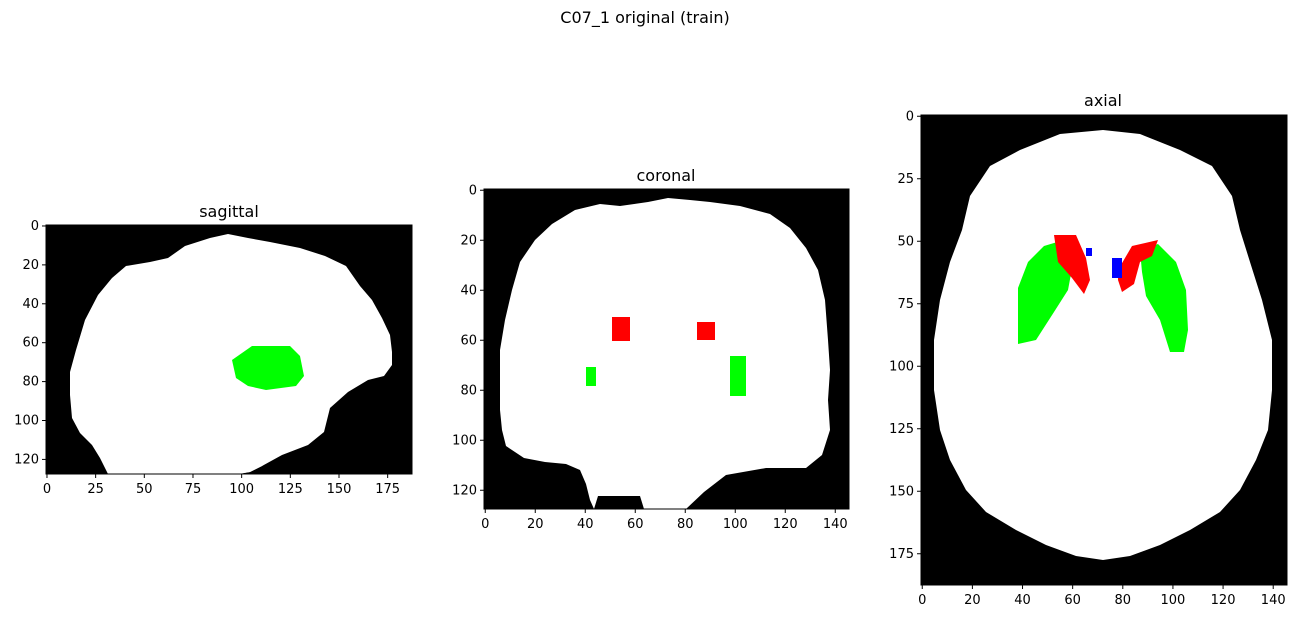  I want to click on label-green-axial-left, so click(1046, 292).